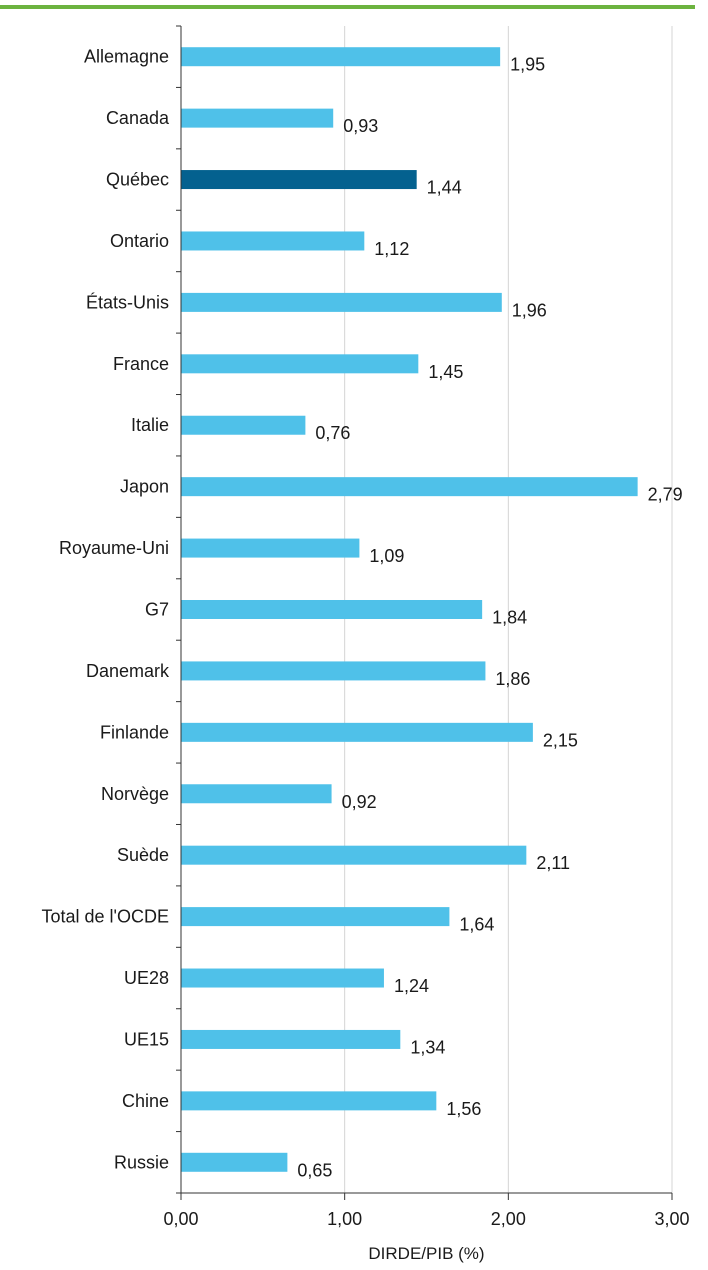 The height and width of the screenshot is (1270, 708). I want to click on category-label-6: Italie, so click(150, 425).